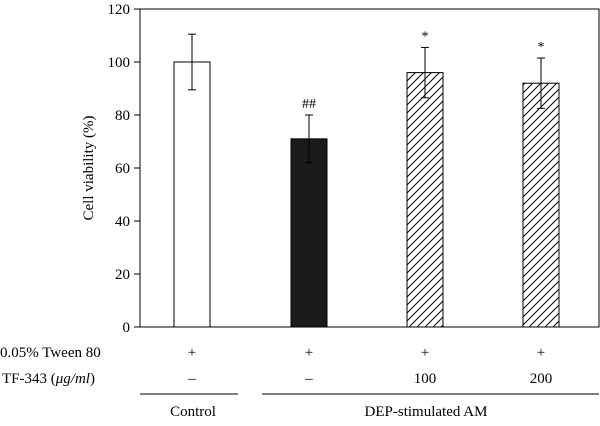 The width and height of the screenshot is (600, 426). Describe the element at coordinates (425, 379) in the screenshot. I see `condition-value: 100` at that location.